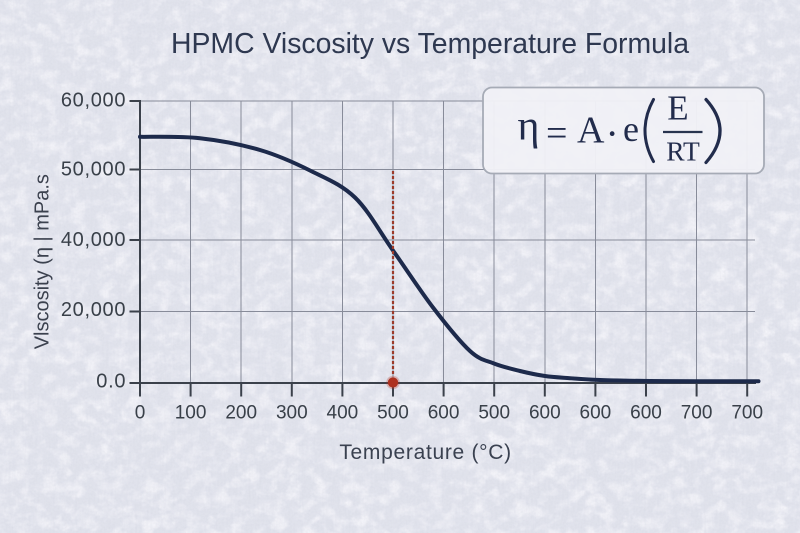 The height and width of the screenshot is (533, 800). What do you see at coordinates (343, 413) in the screenshot?
I see `svg-text: 400` at bounding box center [343, 413].